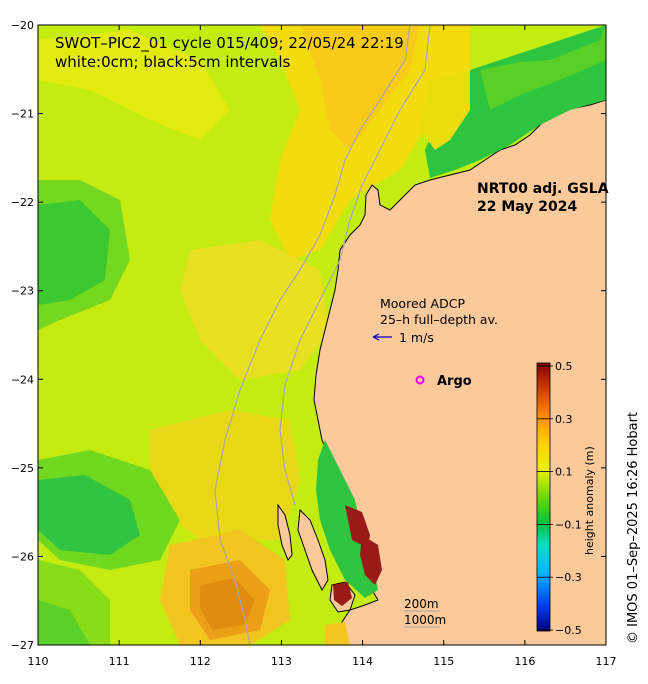 The image size is (648, 684). What do you see at coordinates (173, 62) in the screenshot?
I see `header-line-2: white:0cm; black:5cm intervals` at bounding box center [173, 62].